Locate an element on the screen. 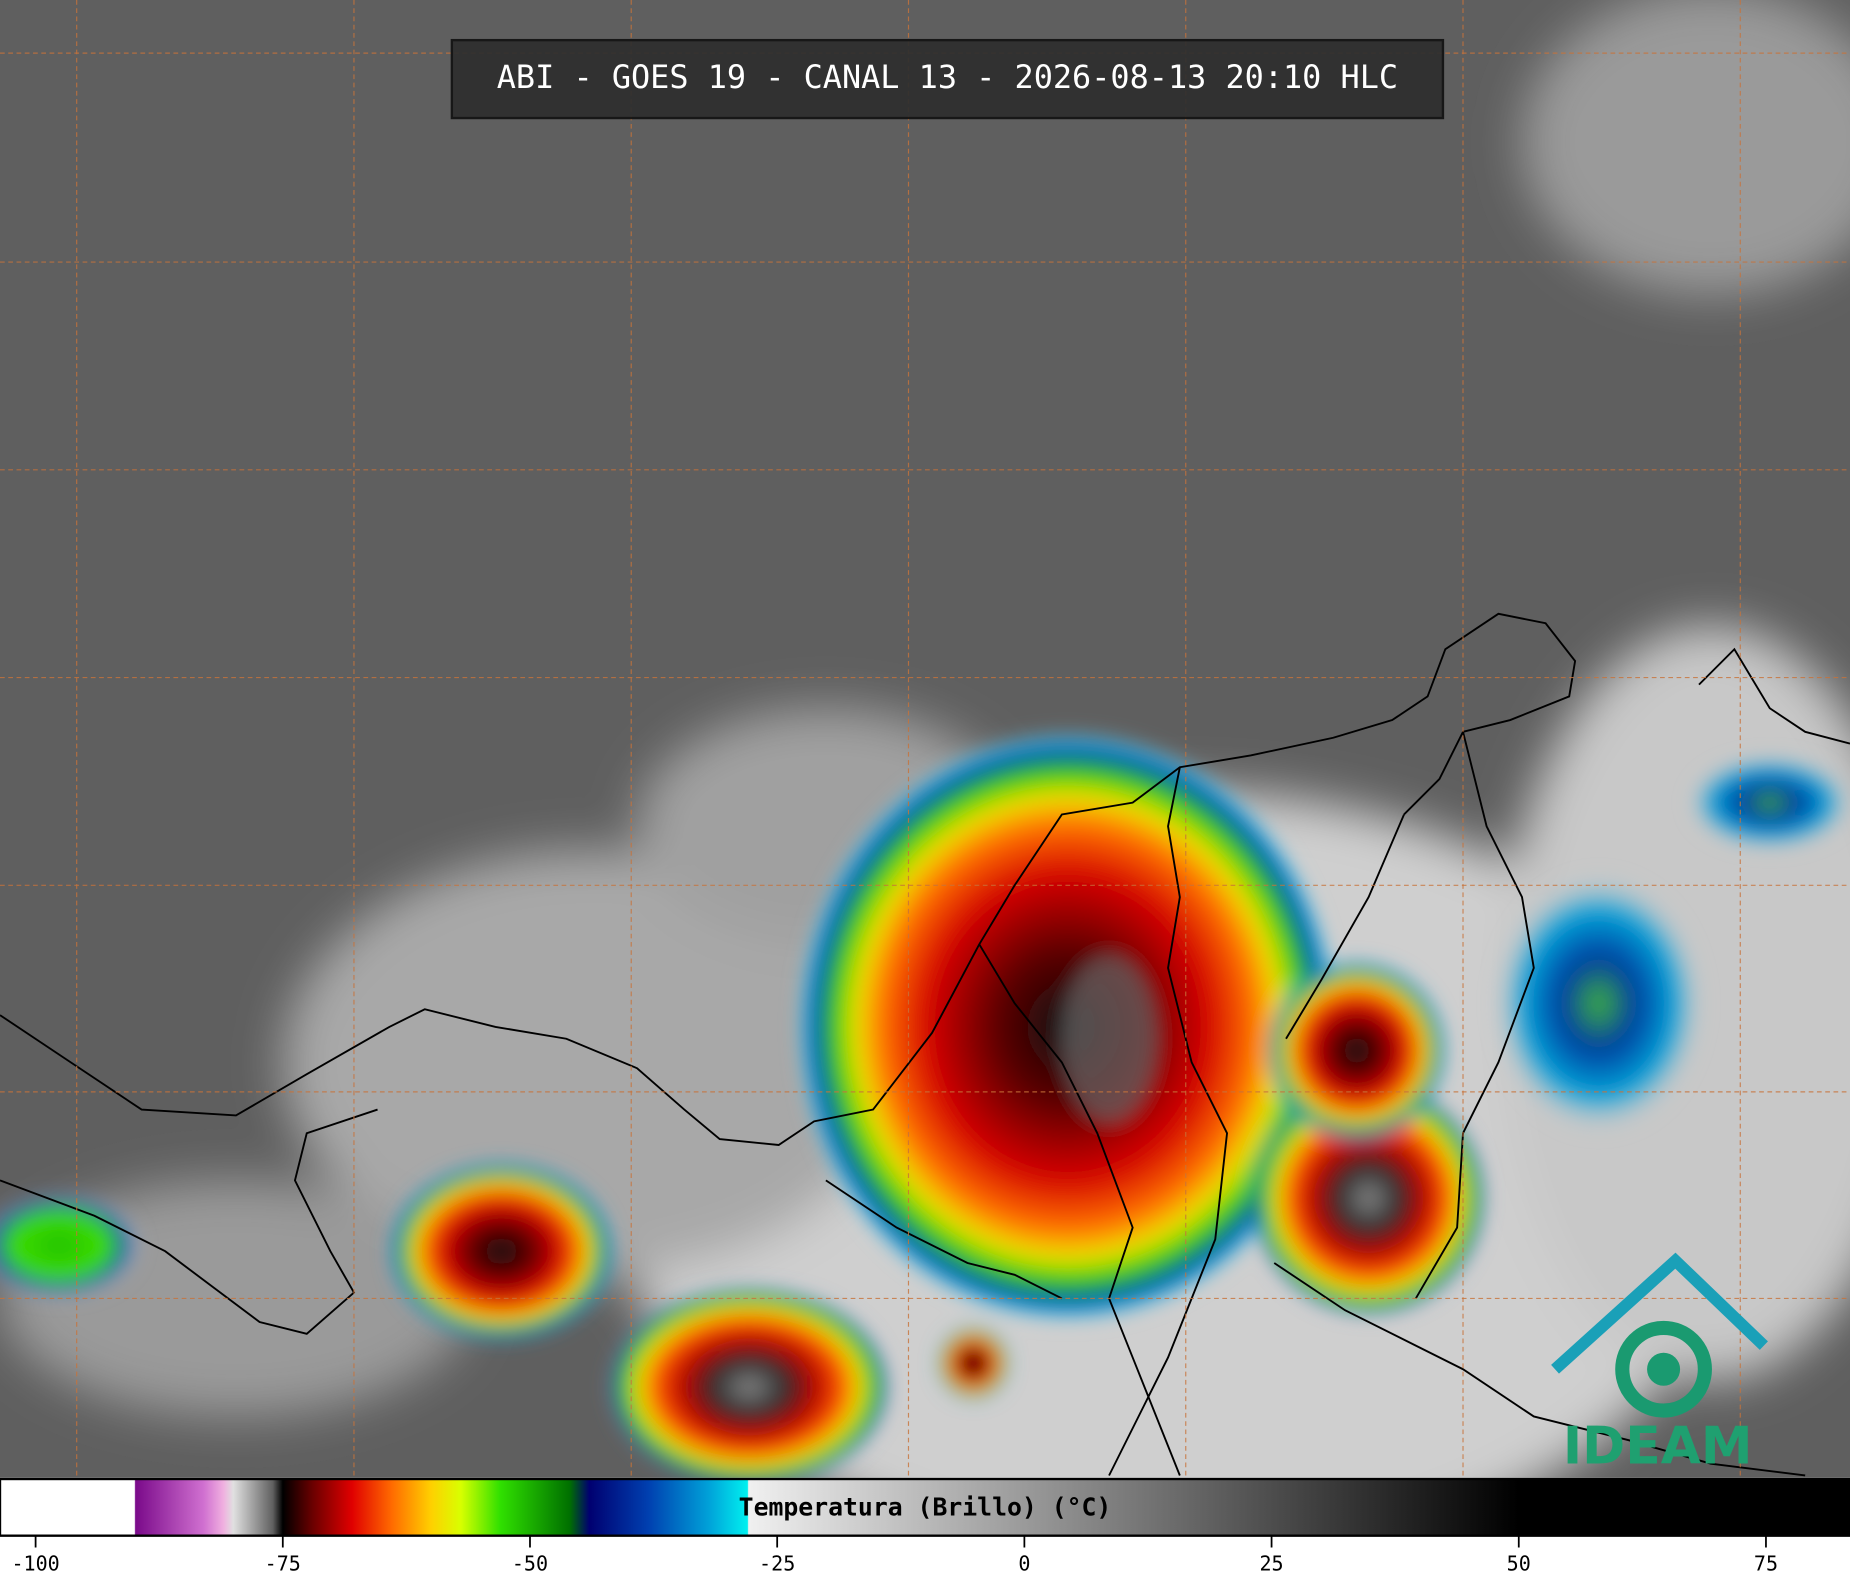 The width and height of the screenshot is (1850, 1577). colorbar-tick-label: -75 is located at coordinates (283, 1564).